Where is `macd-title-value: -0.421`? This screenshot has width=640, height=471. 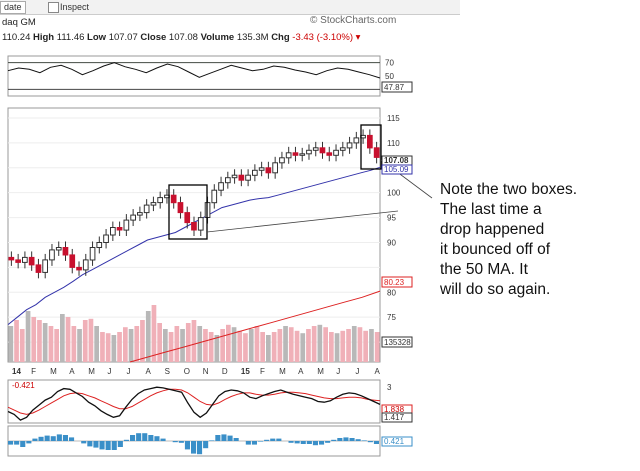
macd-title-value: -0.421 is located at coordinates (23, 385).